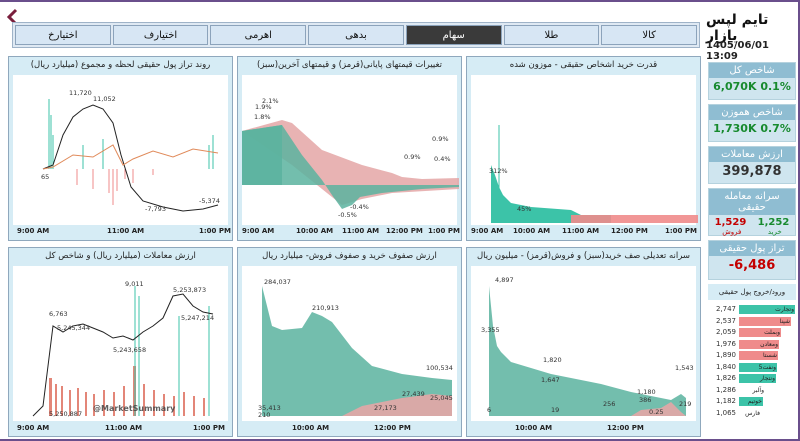 Image resolution: width=800 pixels, height=441 pixels. I want to click on label-19: 19, so click(555, 410).